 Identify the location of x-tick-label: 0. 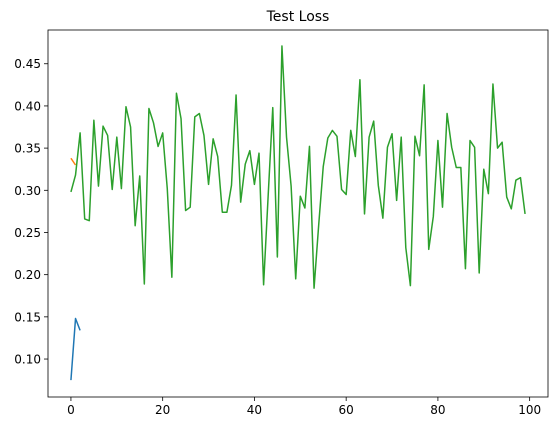
(71, 410).